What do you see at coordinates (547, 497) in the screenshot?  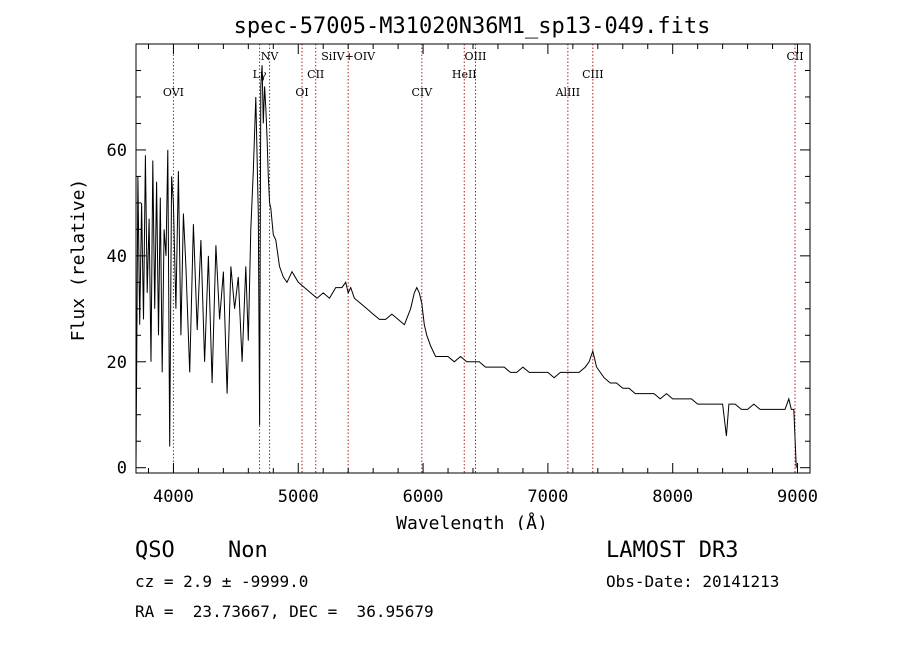 I see `x-tick-label: 7000` at bounding box center [547, 497].